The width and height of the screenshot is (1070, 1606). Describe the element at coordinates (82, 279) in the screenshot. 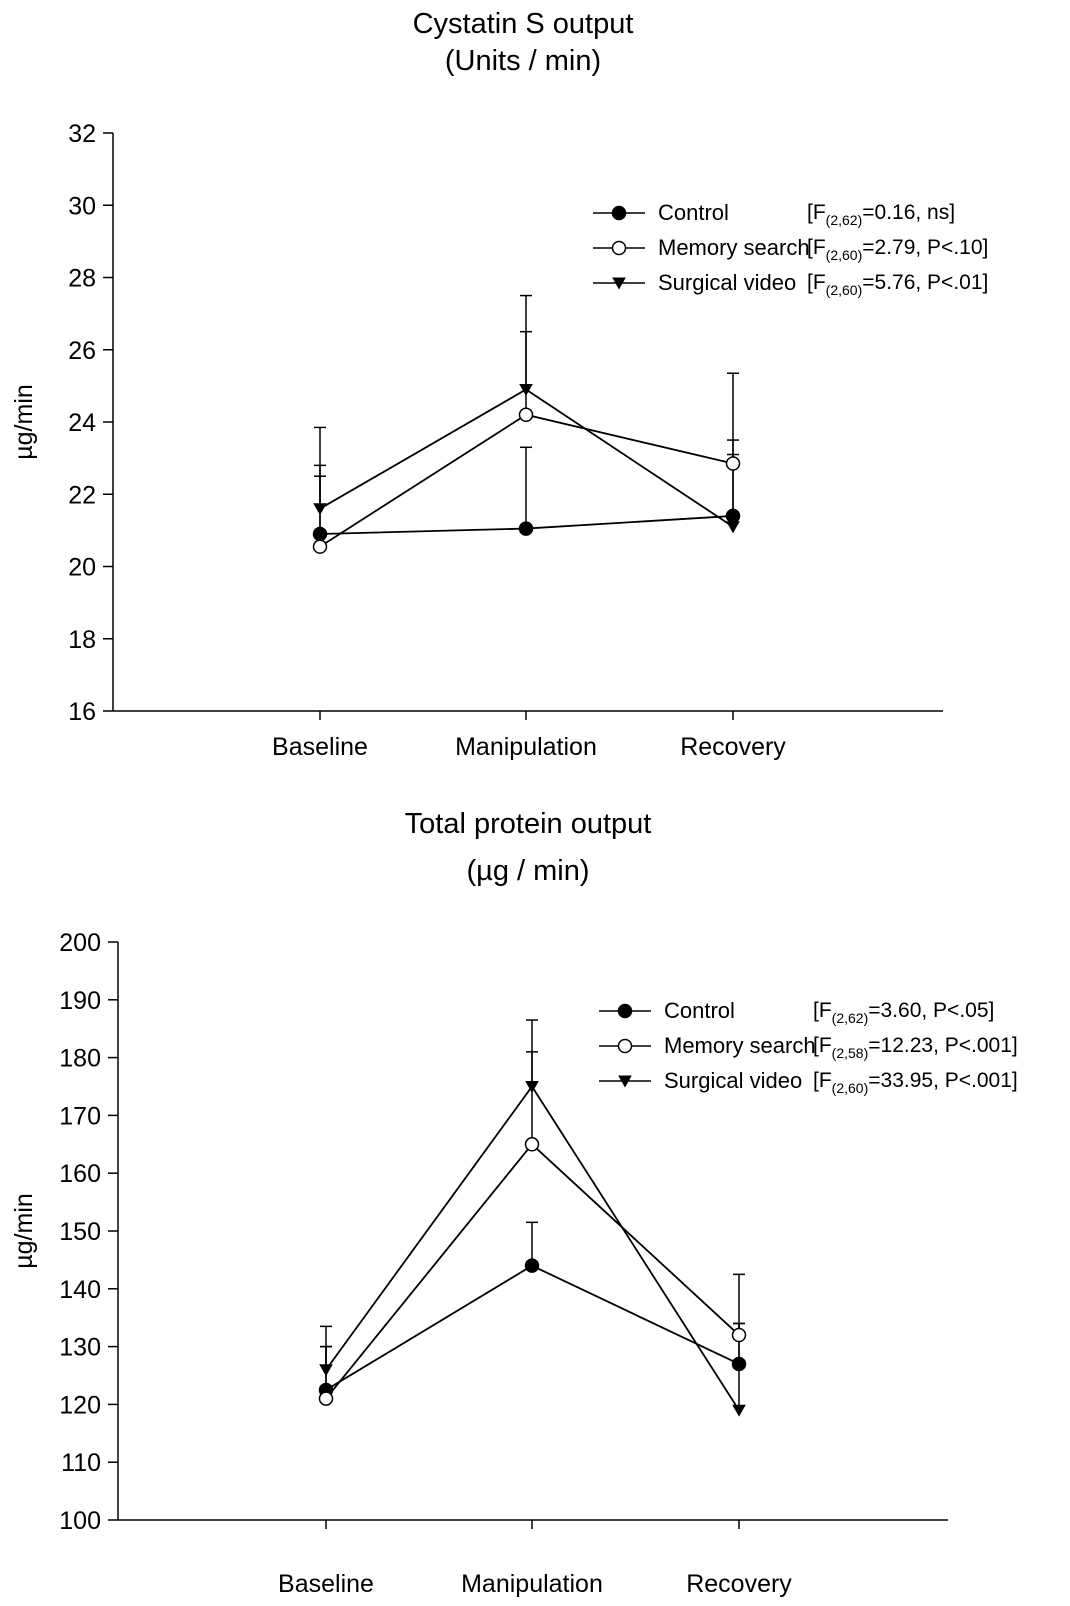

I see `y-tick-label: 28` at that location.